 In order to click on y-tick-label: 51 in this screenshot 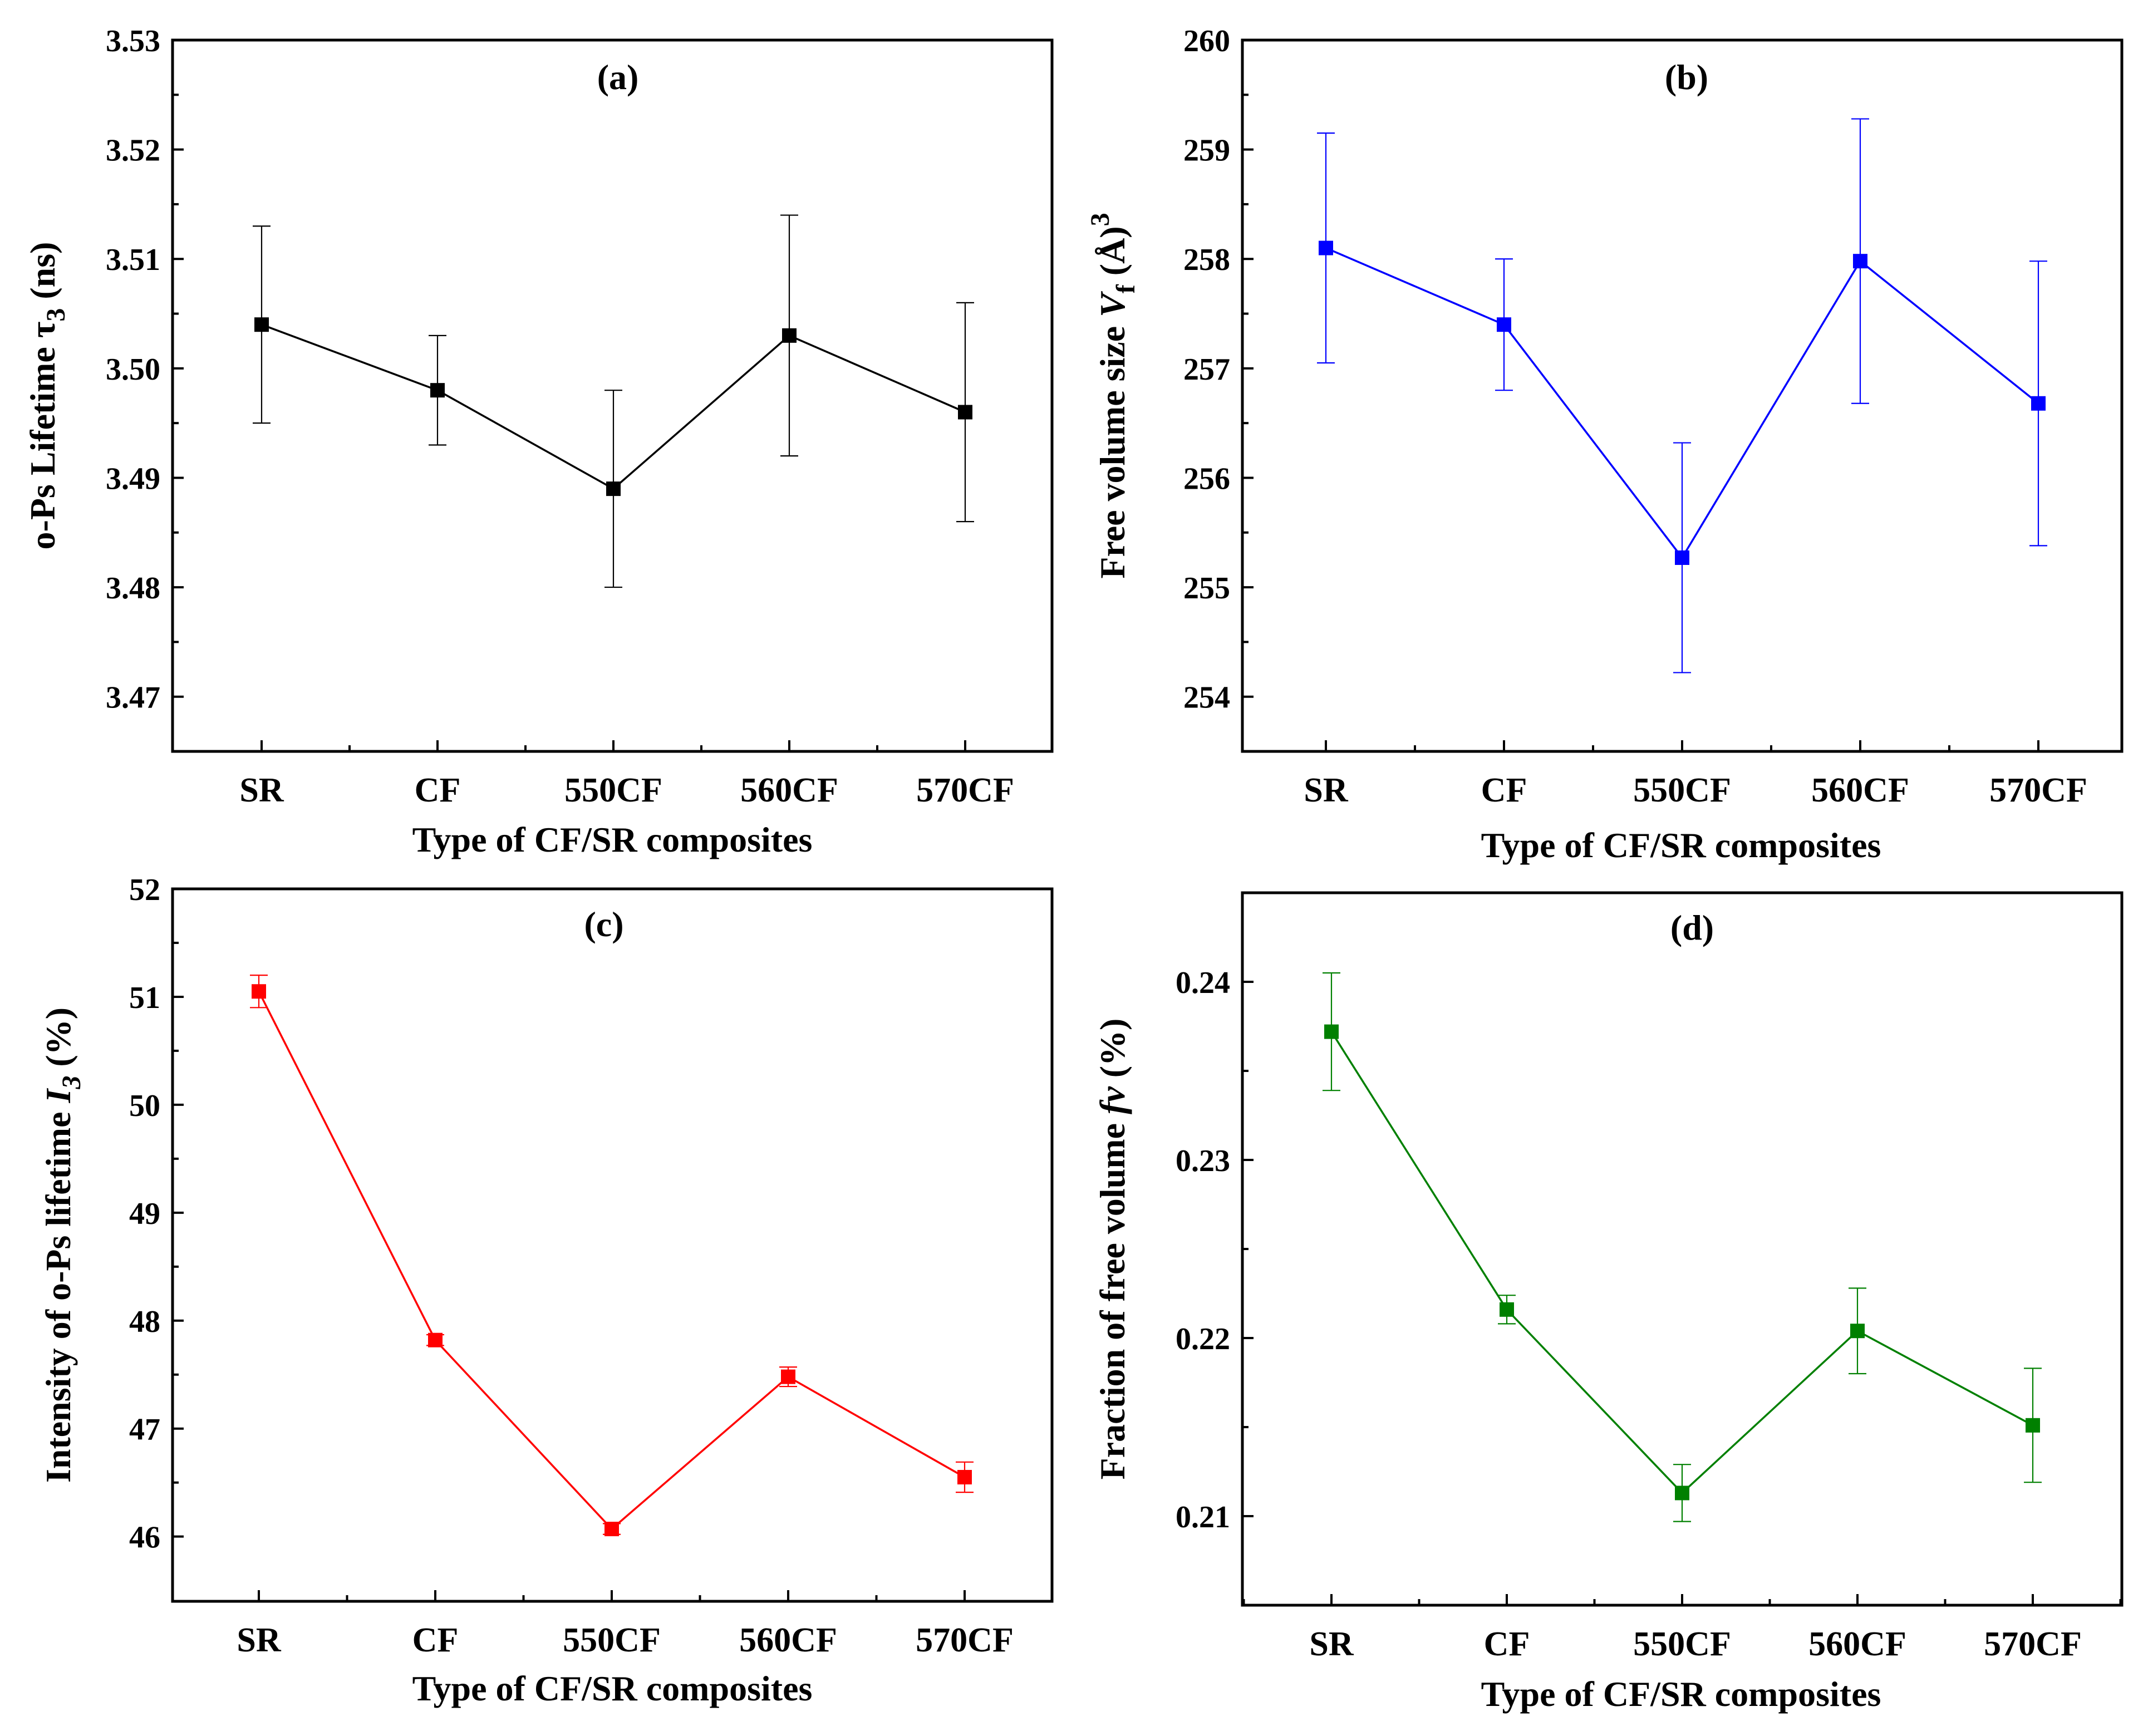, I will do `click(144, 998)`.